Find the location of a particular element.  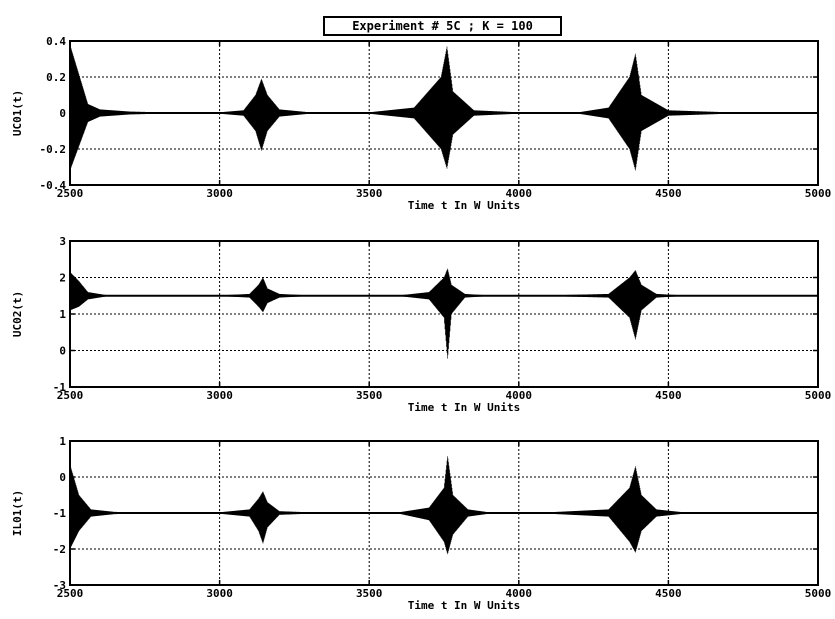

y-tick-label: -3 is located at coordinates (59, 585).